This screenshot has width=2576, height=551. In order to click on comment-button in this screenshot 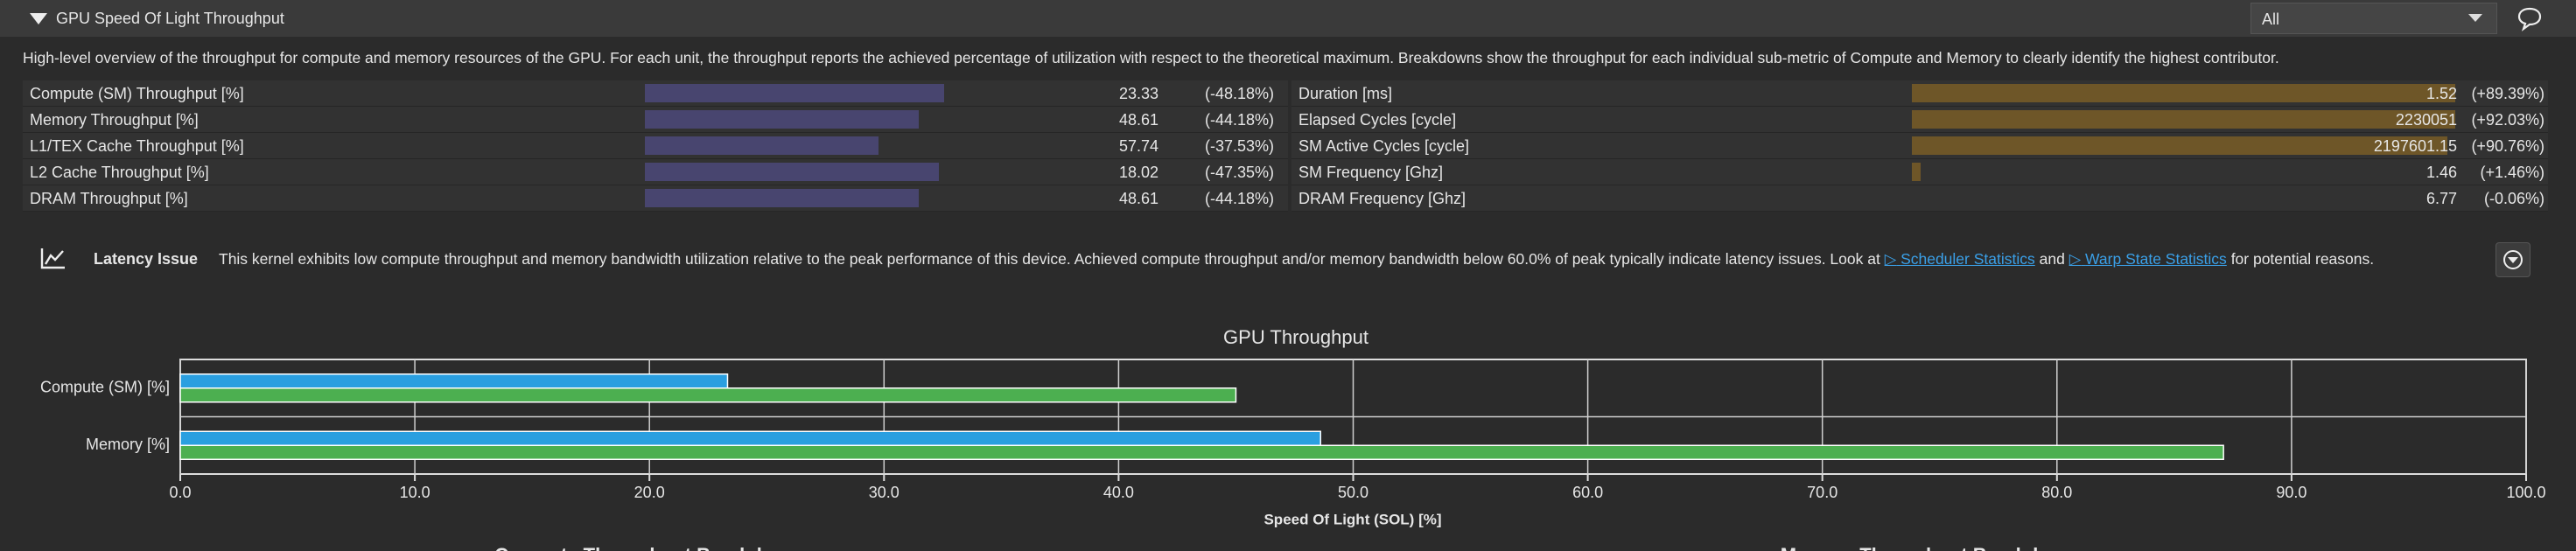, I will do `click(2529, 18)`.